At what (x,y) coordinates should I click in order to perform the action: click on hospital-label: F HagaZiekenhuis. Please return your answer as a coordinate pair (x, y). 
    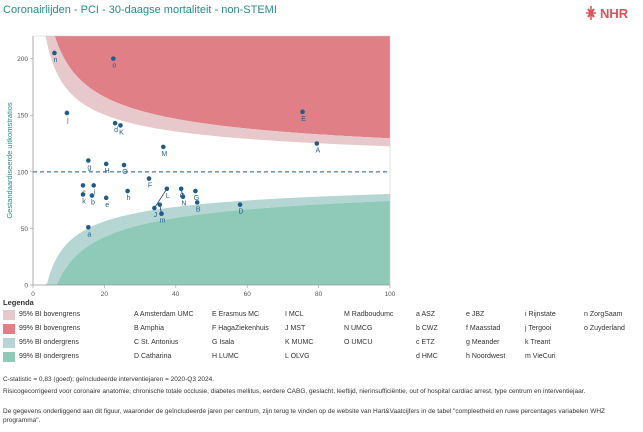
    Looking at the image, I should click on (240, 328).